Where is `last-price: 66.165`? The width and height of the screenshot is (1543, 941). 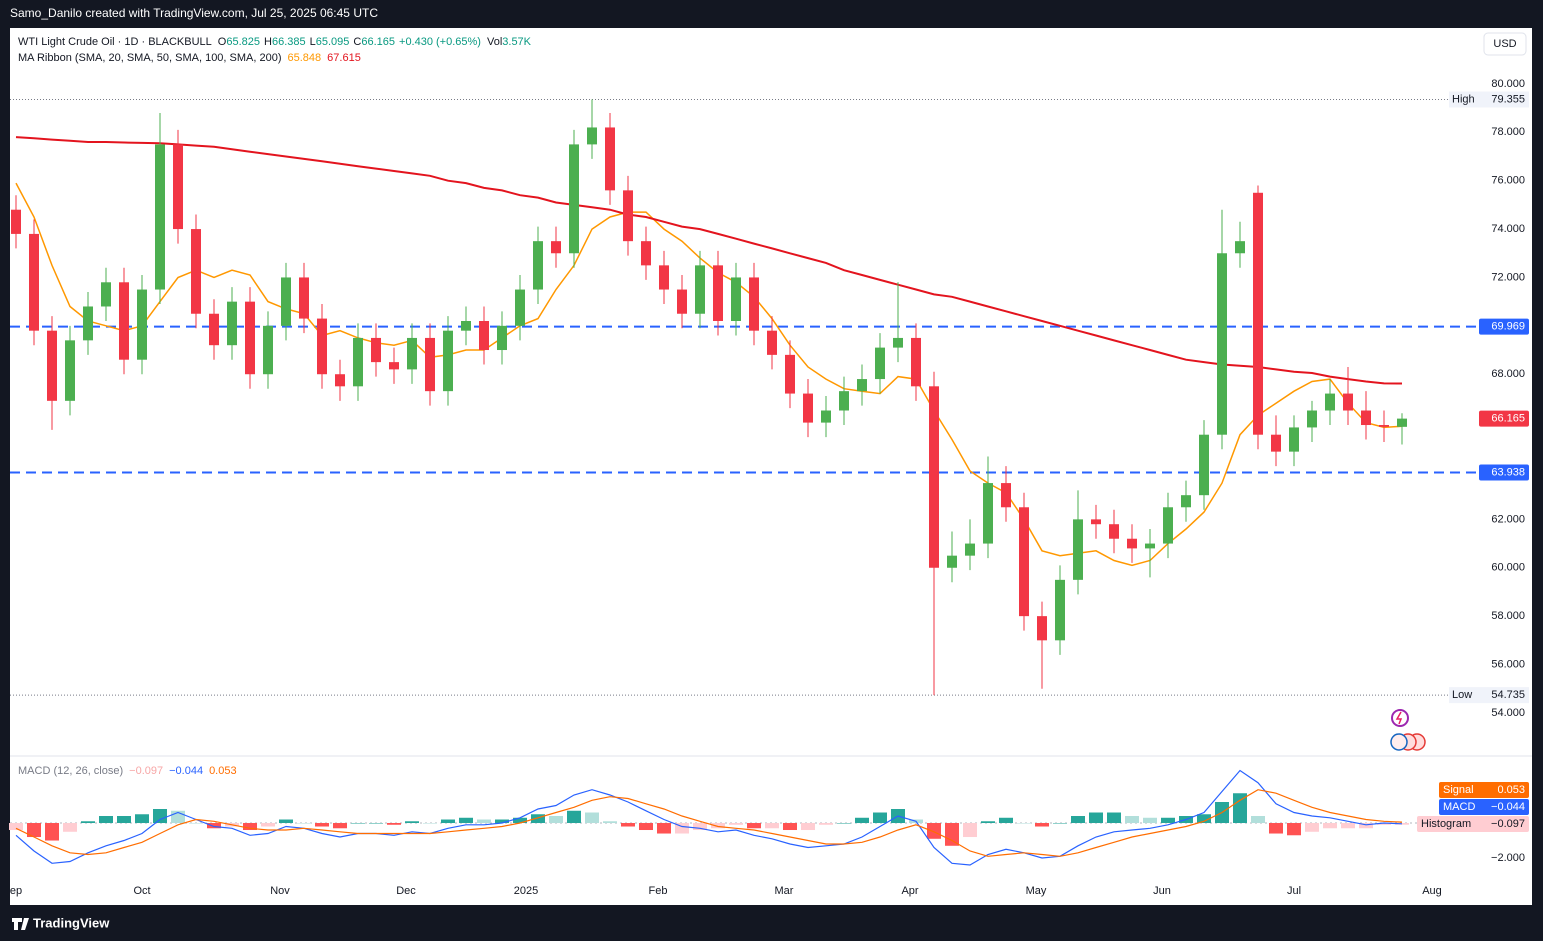 last-price: 66.165 is located at coordinates (1508, 419).